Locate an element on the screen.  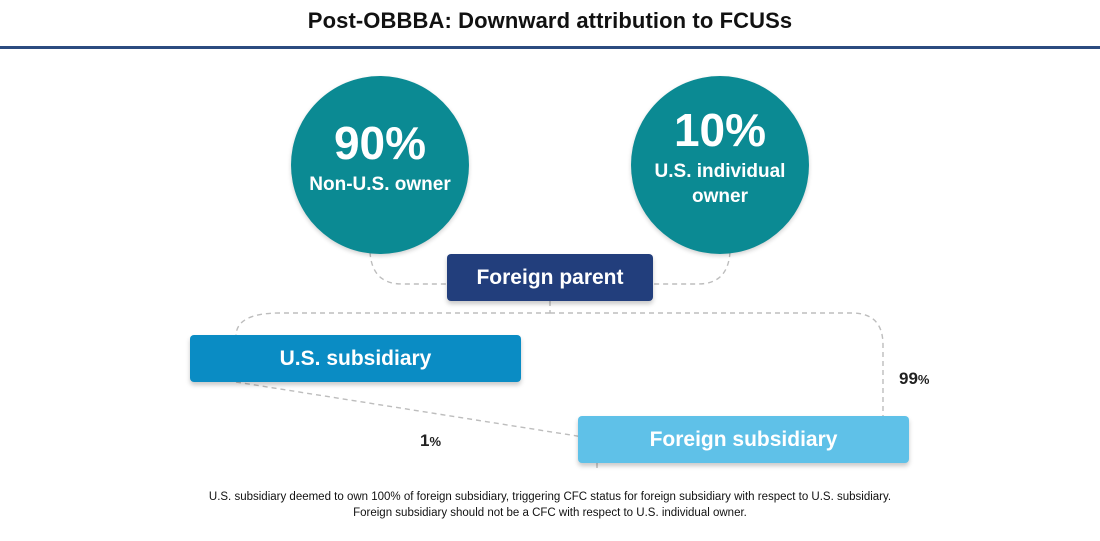
title-divider is located at coordinates (550, 47).